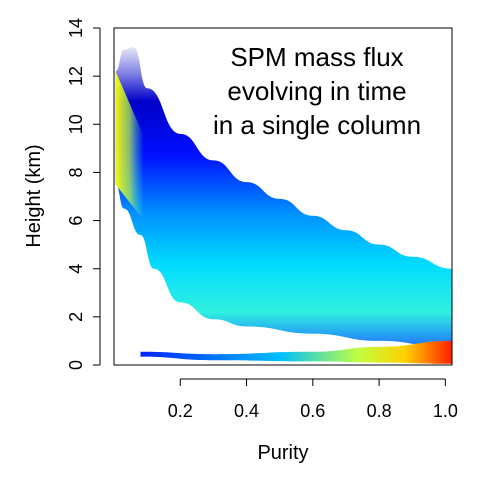  What do you see at coordinates (76, 76) in the screenshot?
I see `y-tick-label: 12` at bounding box center [76, 76].